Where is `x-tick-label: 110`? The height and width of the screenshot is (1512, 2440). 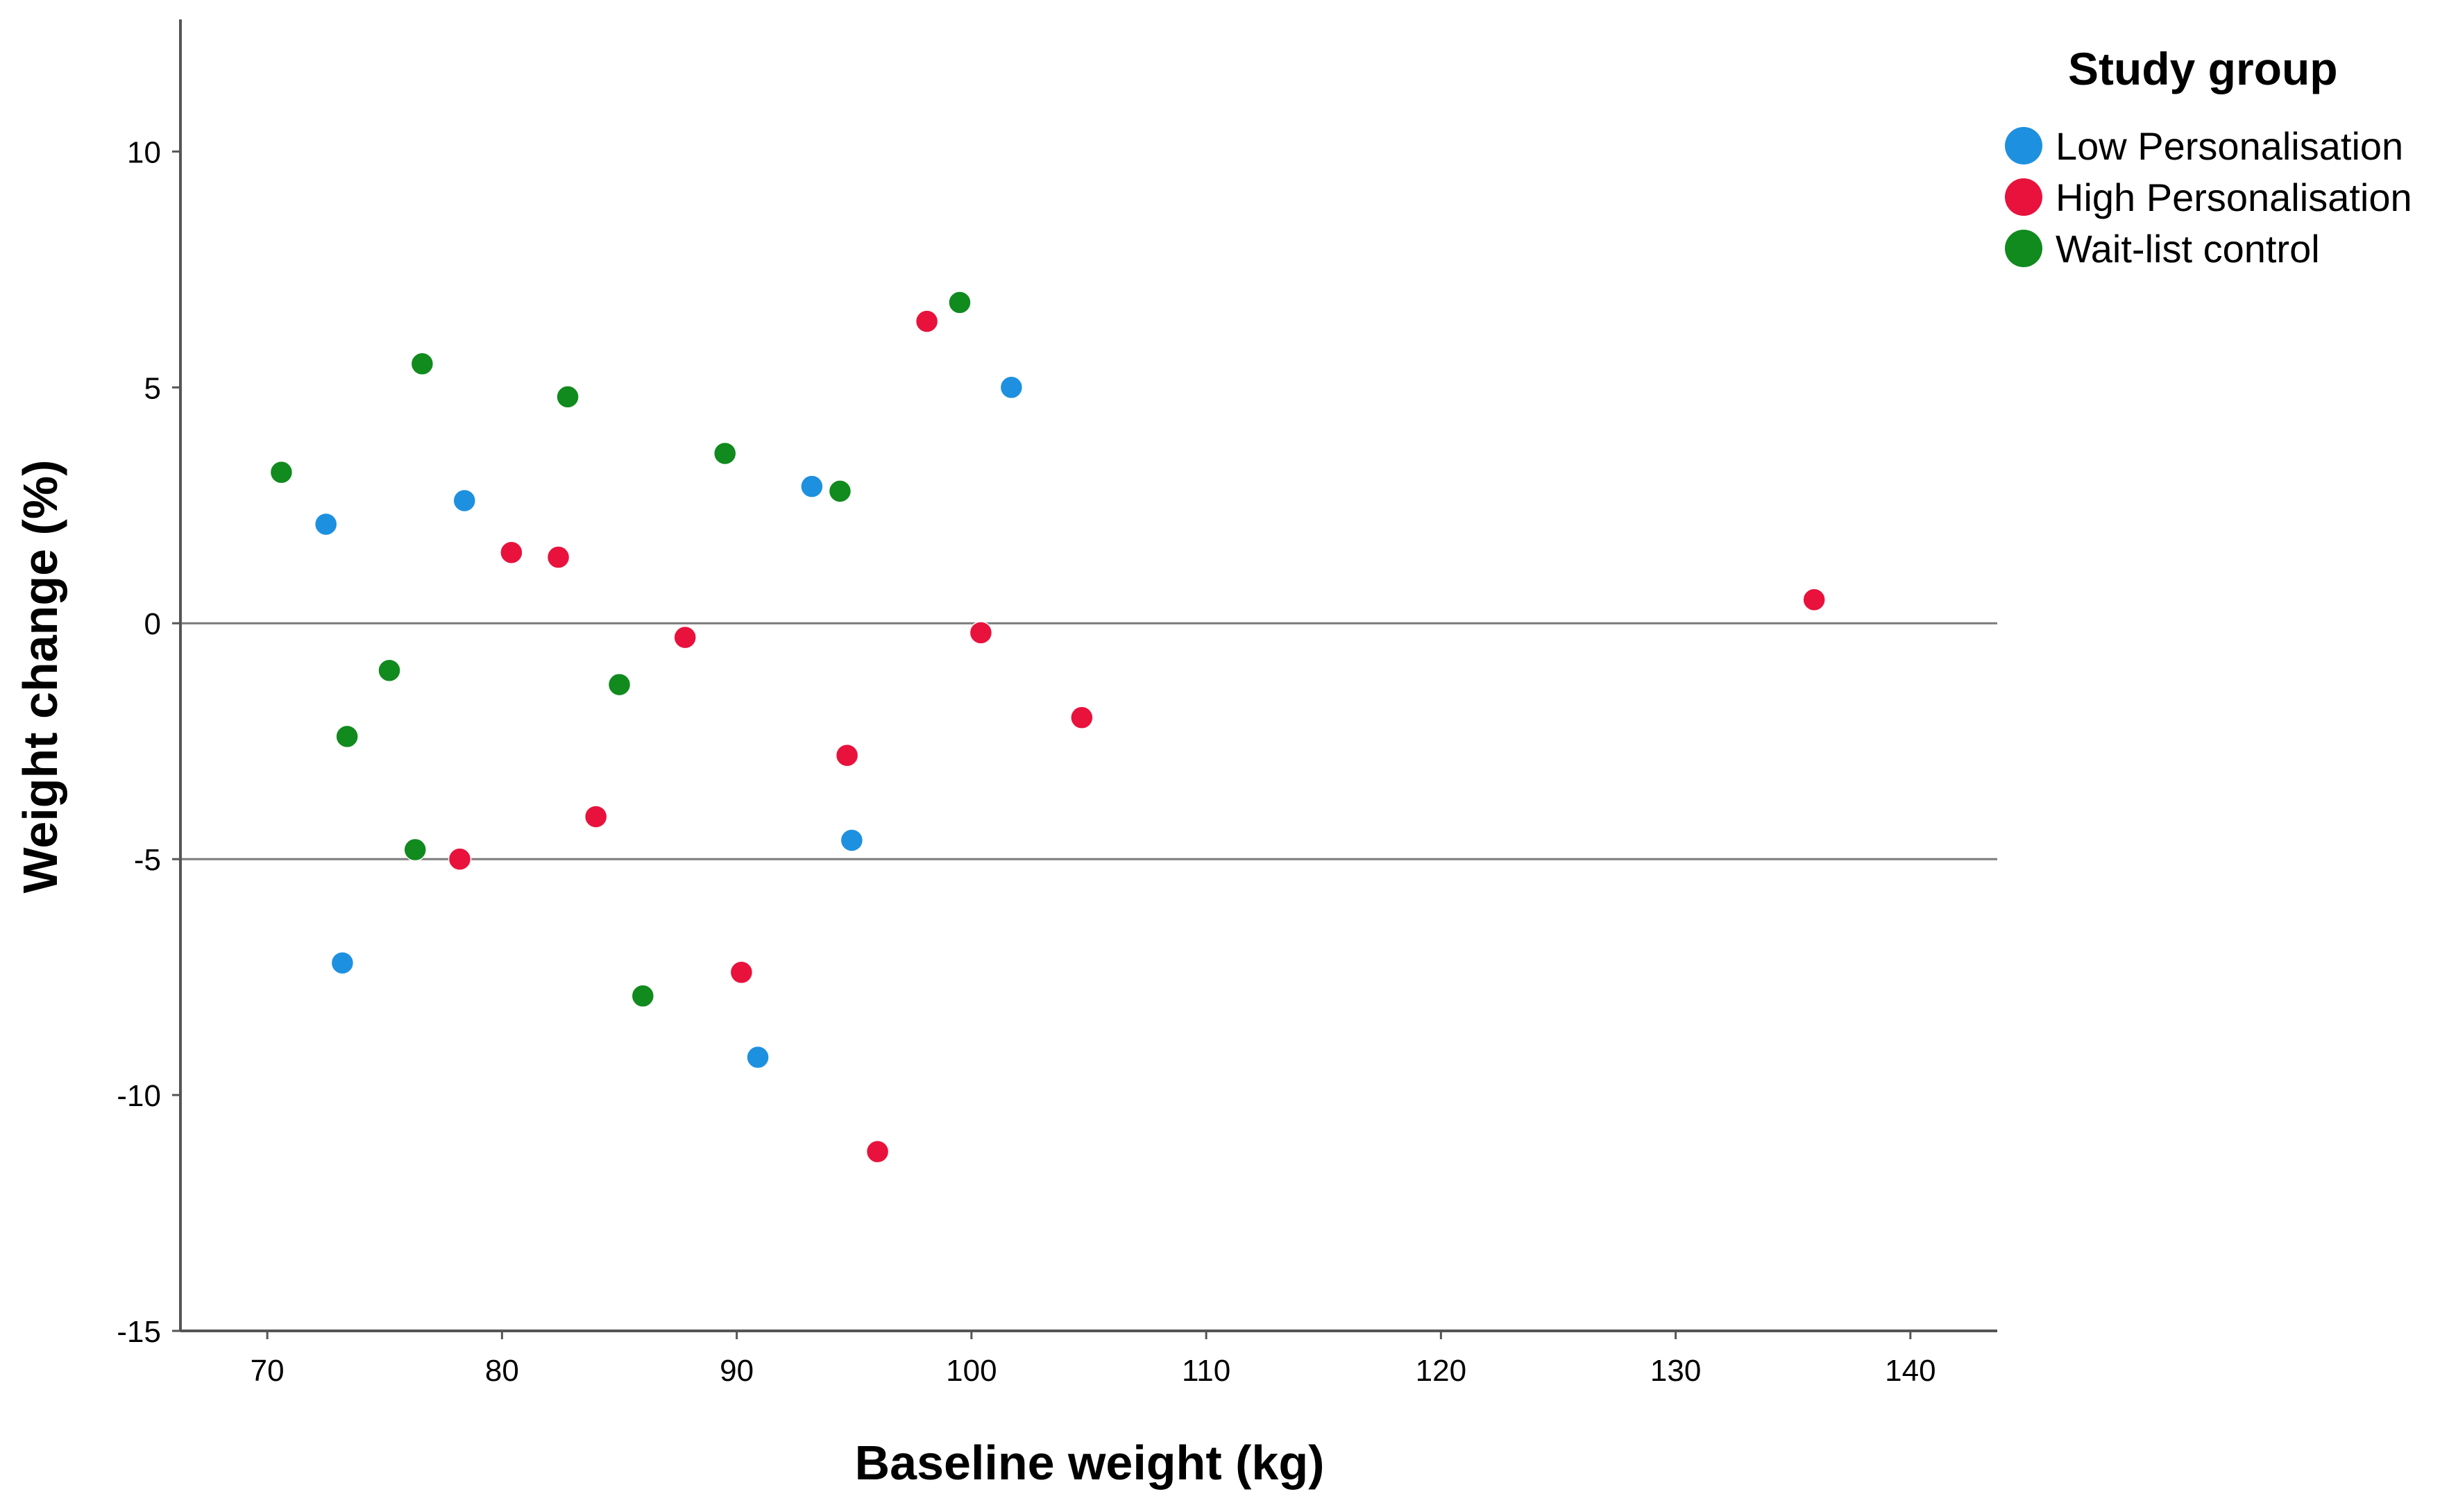 x-tick-label: 110 is located at coordinates (1206, 1371).